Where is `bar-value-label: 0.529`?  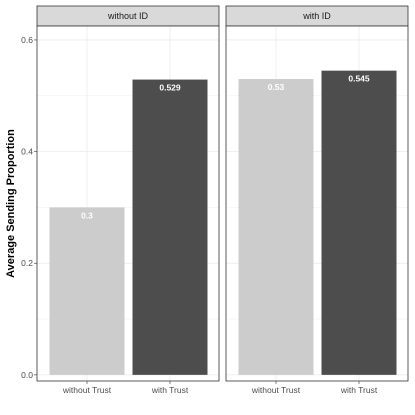
bar-value-label: 0.529 is located at coordinates (170, 88).